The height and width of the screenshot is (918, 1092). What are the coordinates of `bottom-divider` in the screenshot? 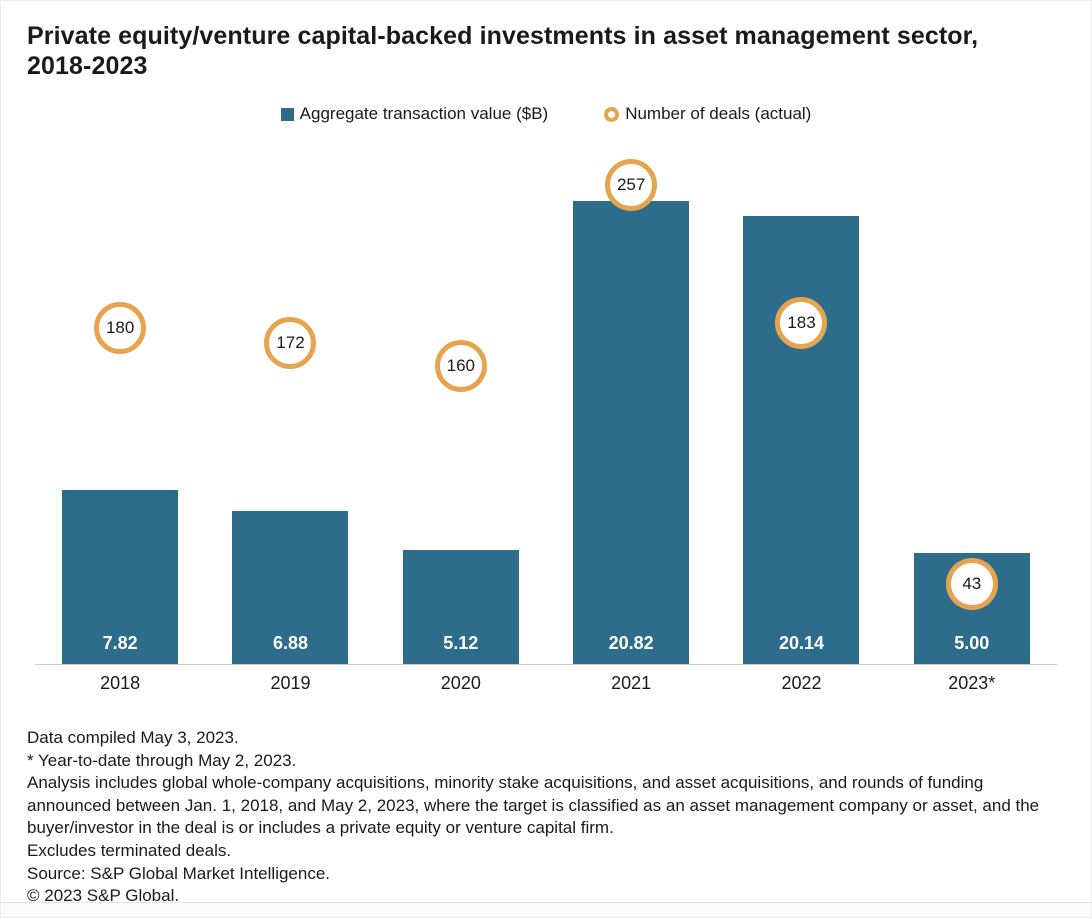 It's located at (546, 909).